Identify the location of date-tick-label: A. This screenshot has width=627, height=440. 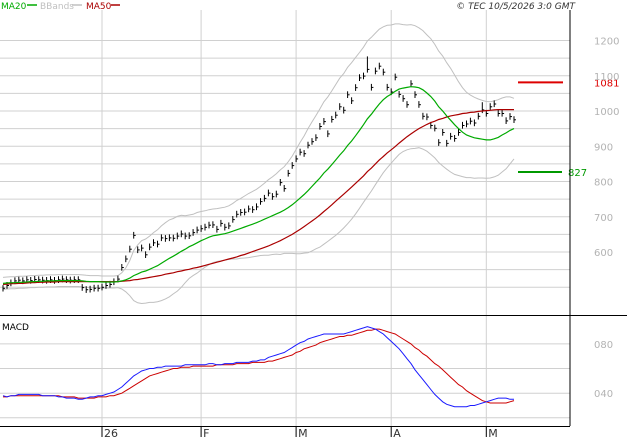
(397, 433).